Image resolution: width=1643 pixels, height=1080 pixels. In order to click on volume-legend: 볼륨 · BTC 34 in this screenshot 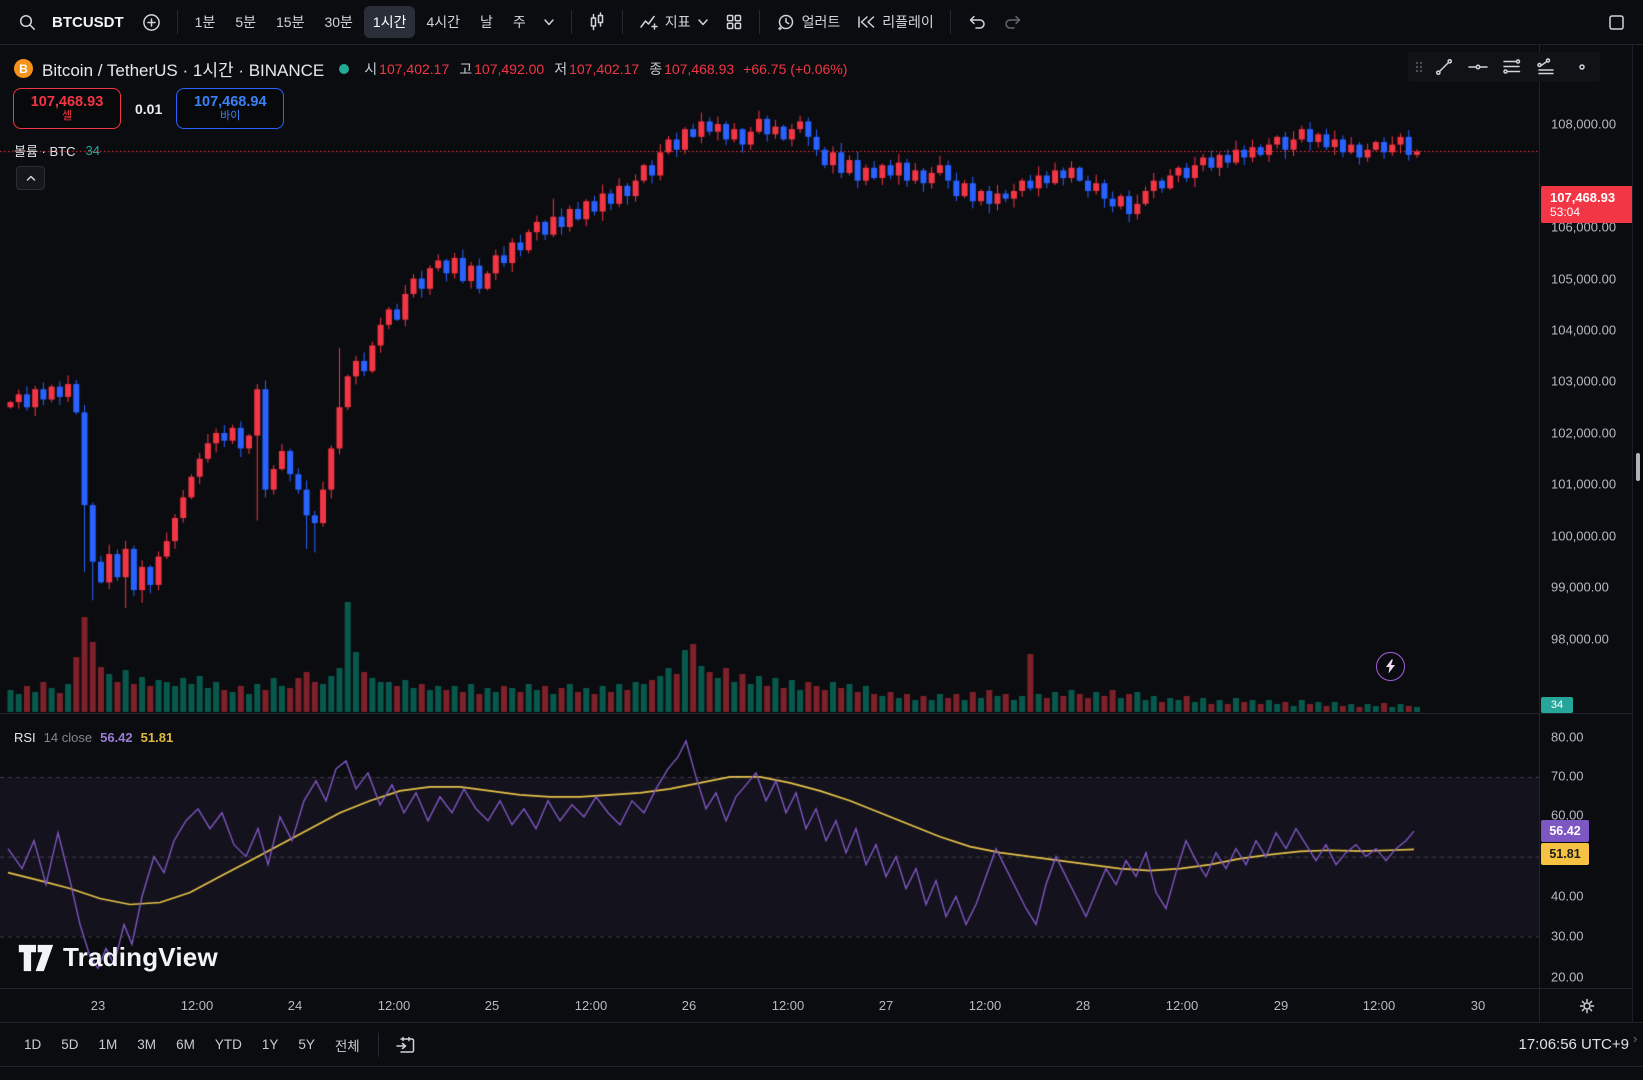, I will do `click(57, 150)`.